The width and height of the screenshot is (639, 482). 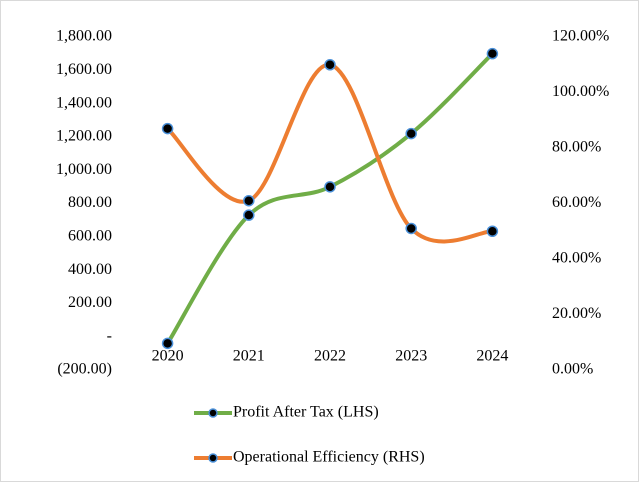 What do you see at coordinates (492, 355) in the screenshot?
I see `x-tick-label: 2024` at bounding box center [492, 355].